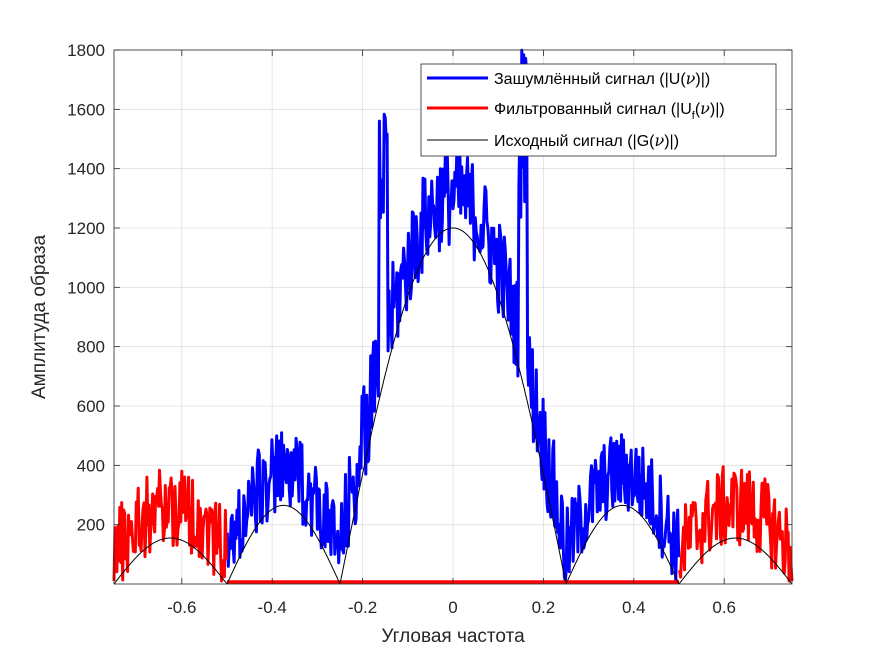 This screenshot has height=656, width=875. I want to click on y-tick-label: 600, so click(91, 406).